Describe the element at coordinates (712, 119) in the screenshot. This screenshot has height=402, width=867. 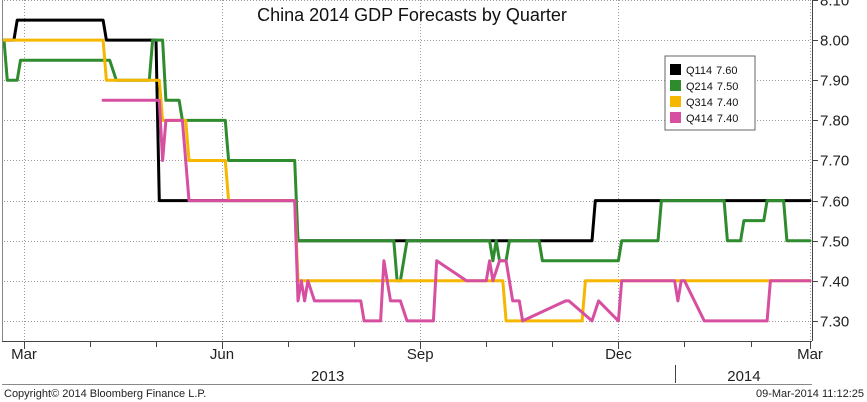
I see `legend-label: Q414 7.40` at that location.